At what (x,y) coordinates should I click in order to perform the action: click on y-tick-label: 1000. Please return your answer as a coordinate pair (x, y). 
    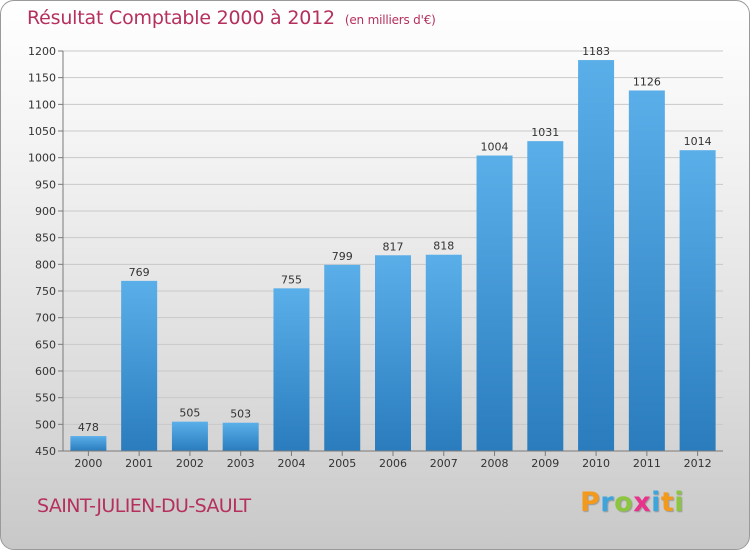
    Looking at the image, I should click on (42, 158).